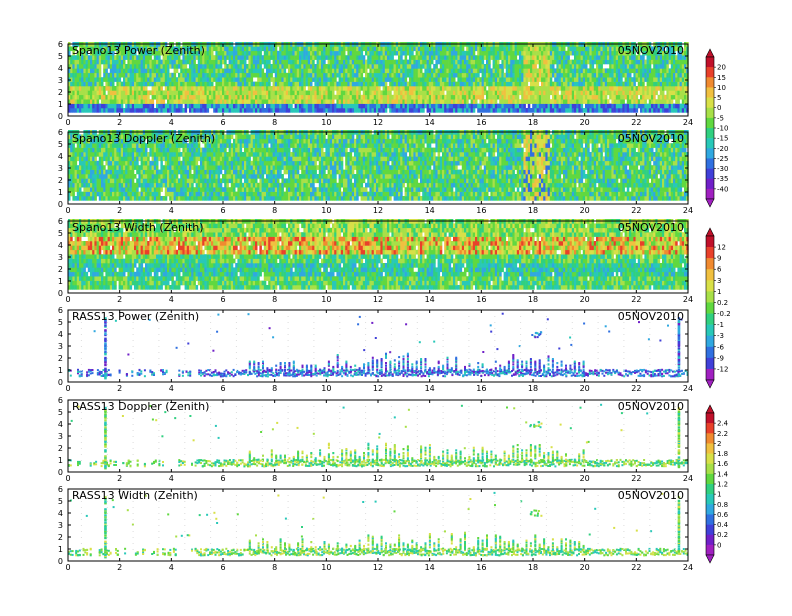 The height and width of the screenshot is (616, 792). What do you see at coordinates (722, 189) in the screenshot?
I see `colorbar-label: -40` at bounding box center [722, 189].